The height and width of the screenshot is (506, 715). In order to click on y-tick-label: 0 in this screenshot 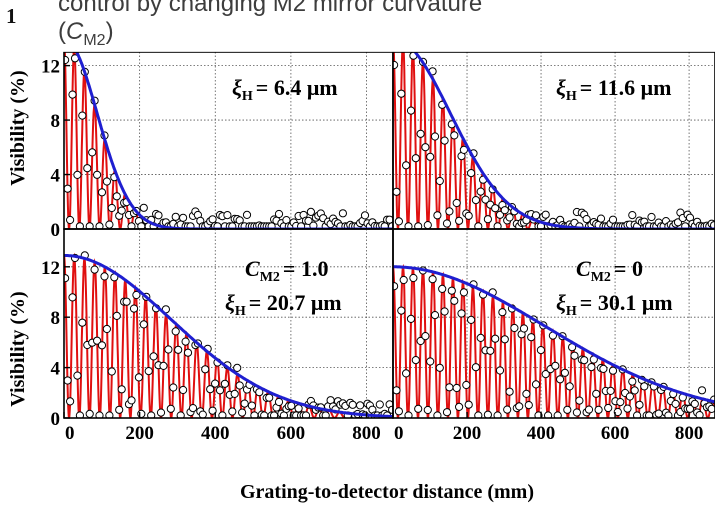, I will do `click(56, 230)`.